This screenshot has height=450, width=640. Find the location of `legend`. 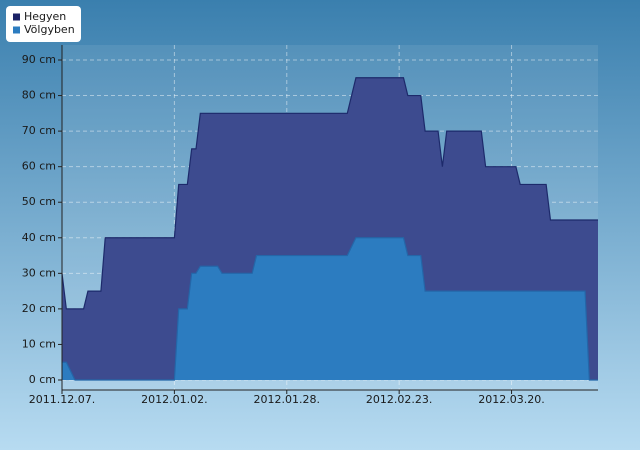

legend is located at coordinates (43, 24).